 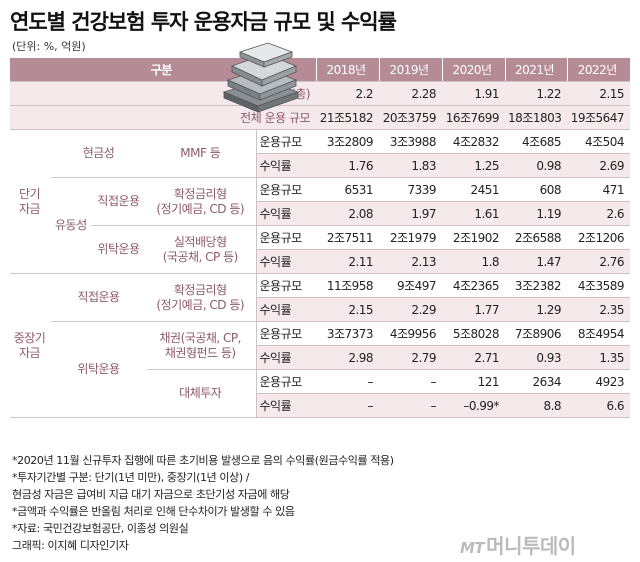 I want to click on cell: 18조1803, so click(x=536, y=117).